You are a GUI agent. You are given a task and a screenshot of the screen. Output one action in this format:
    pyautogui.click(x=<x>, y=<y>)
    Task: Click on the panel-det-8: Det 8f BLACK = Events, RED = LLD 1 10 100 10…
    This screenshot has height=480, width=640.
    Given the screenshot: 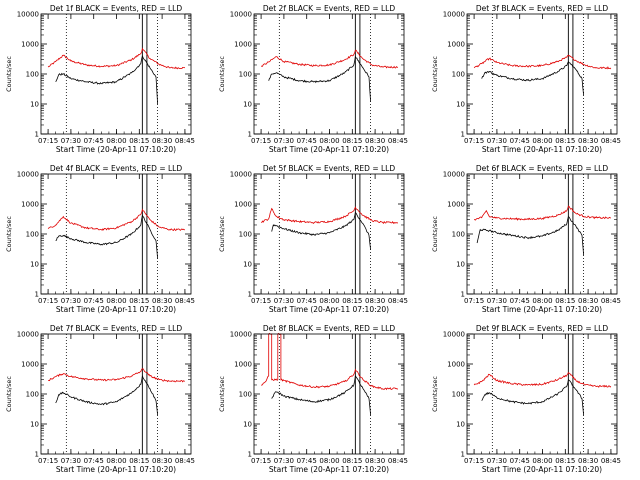 What is the action you would take?
    pyautogui.click(x=313, y=399)
    